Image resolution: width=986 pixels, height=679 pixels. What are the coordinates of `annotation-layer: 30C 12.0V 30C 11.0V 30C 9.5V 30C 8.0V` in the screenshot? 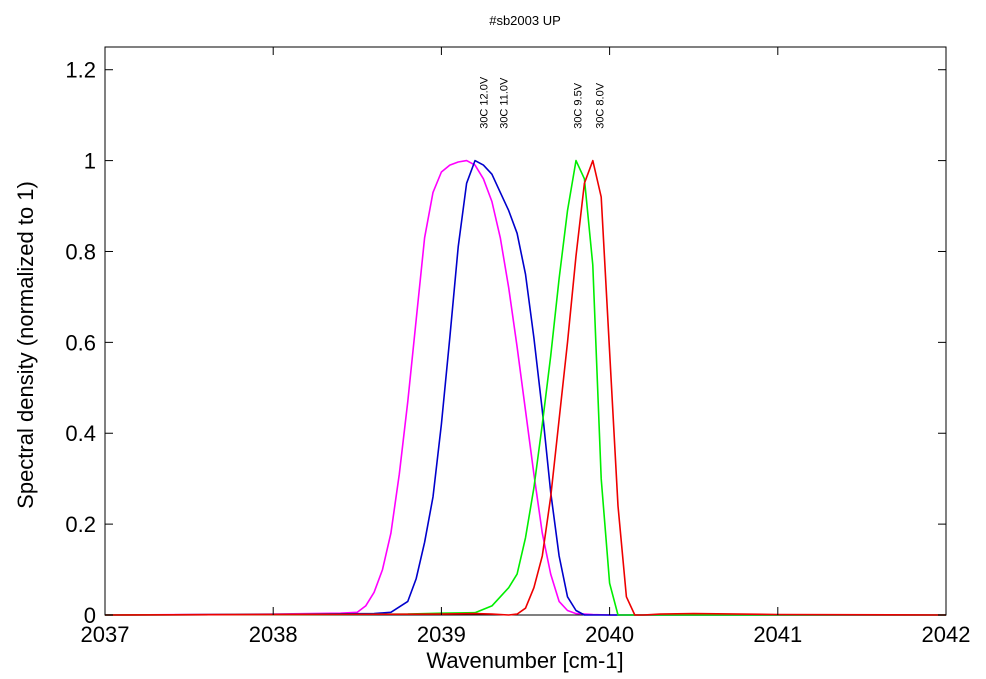 It's located at (542, 102).